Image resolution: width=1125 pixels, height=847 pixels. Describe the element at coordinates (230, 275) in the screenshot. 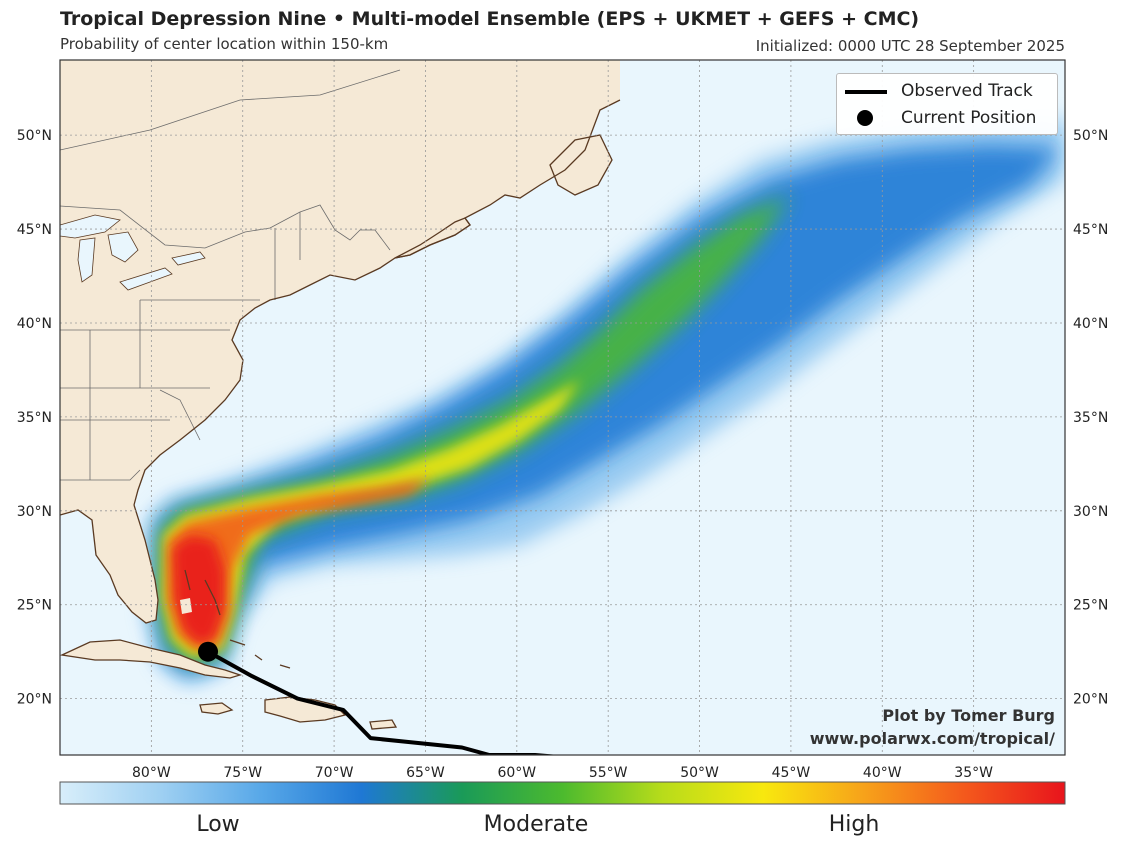

I see `state-borders` at that location.